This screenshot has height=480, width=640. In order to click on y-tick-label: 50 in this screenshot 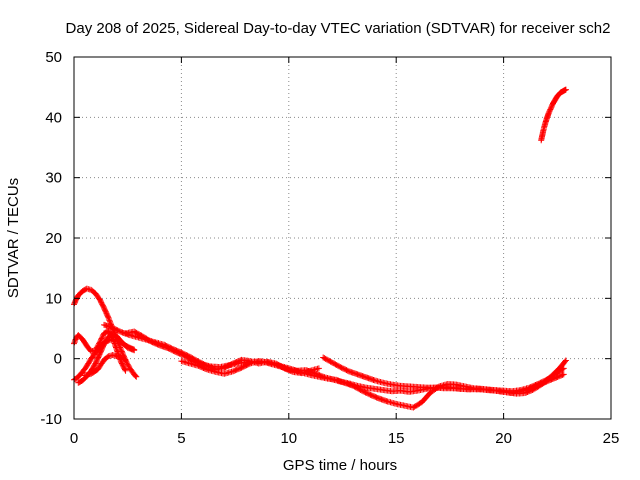, I will do `click(53, 57)`.